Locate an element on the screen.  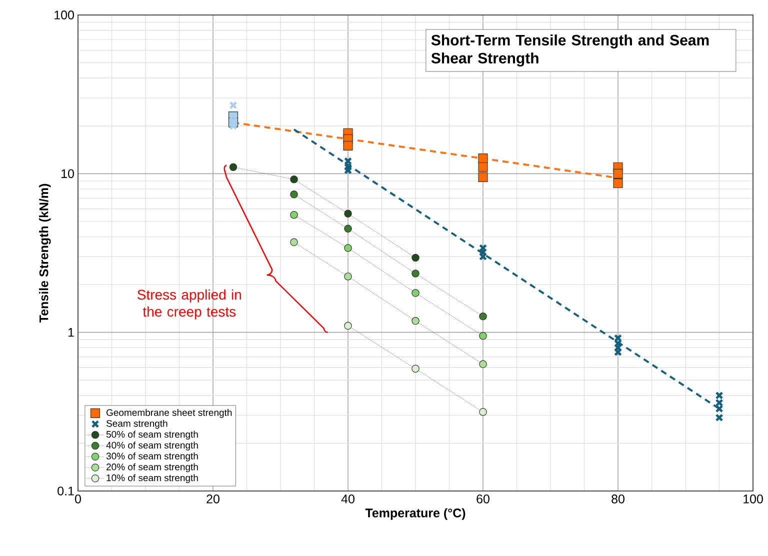
y-tick-label: 100 is located at coordinates (64, 15).